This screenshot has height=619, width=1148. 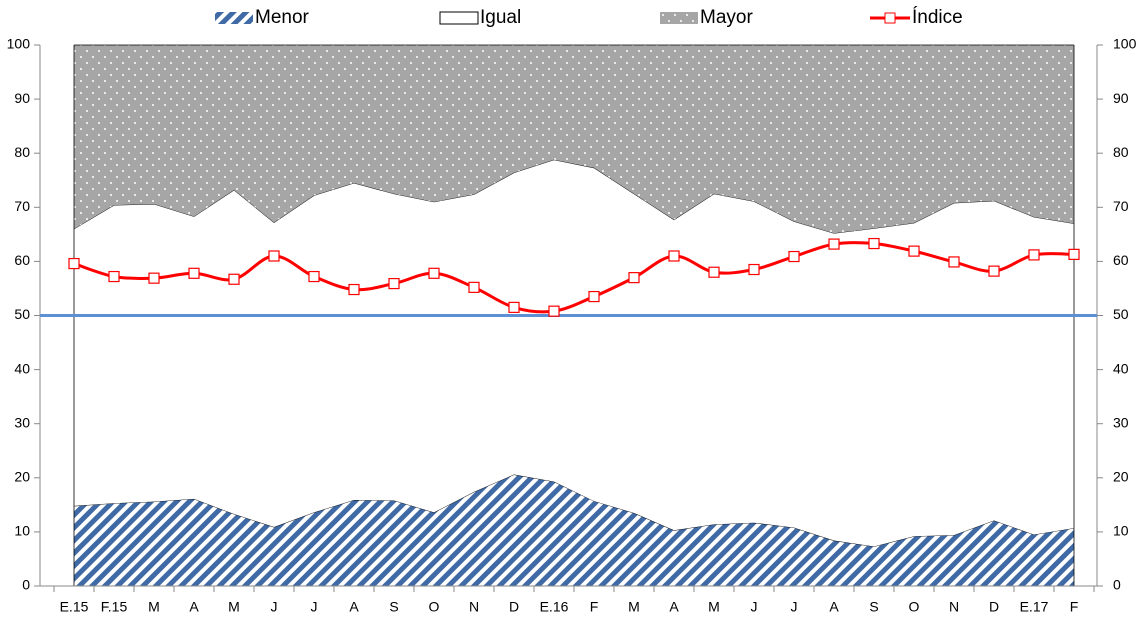 I want to click on y-tick-label: 40, so click(x=22, y=368).